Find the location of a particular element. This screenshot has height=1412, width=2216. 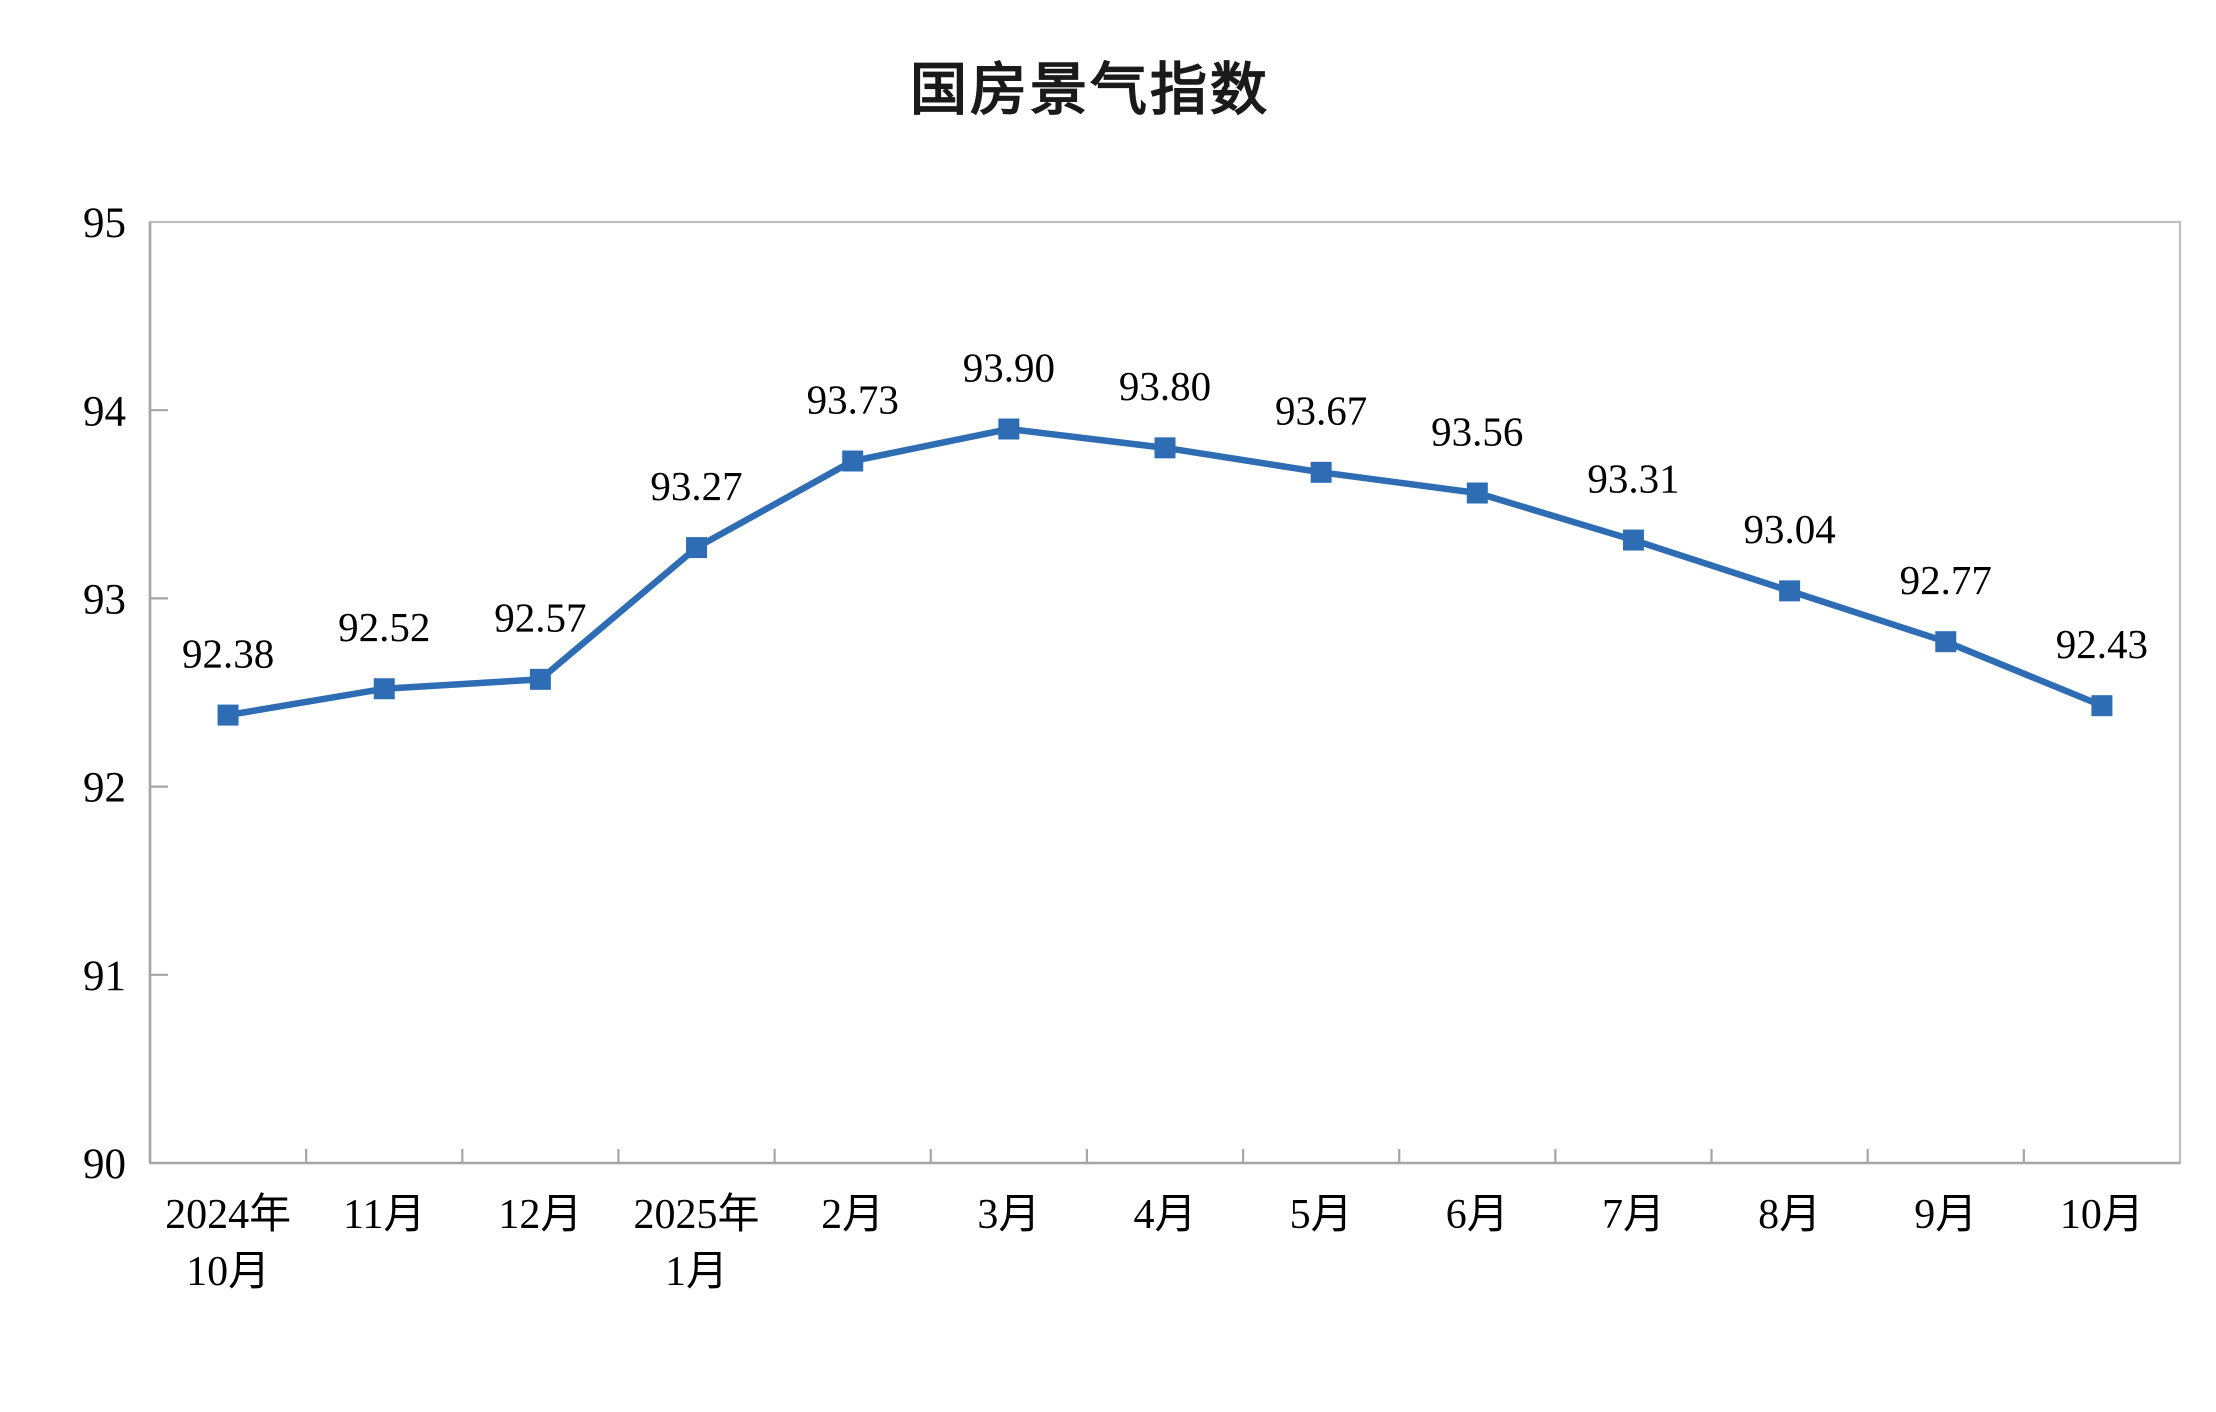

x-axis-category-label: 8月 is located at coordinates (1789, 1215).